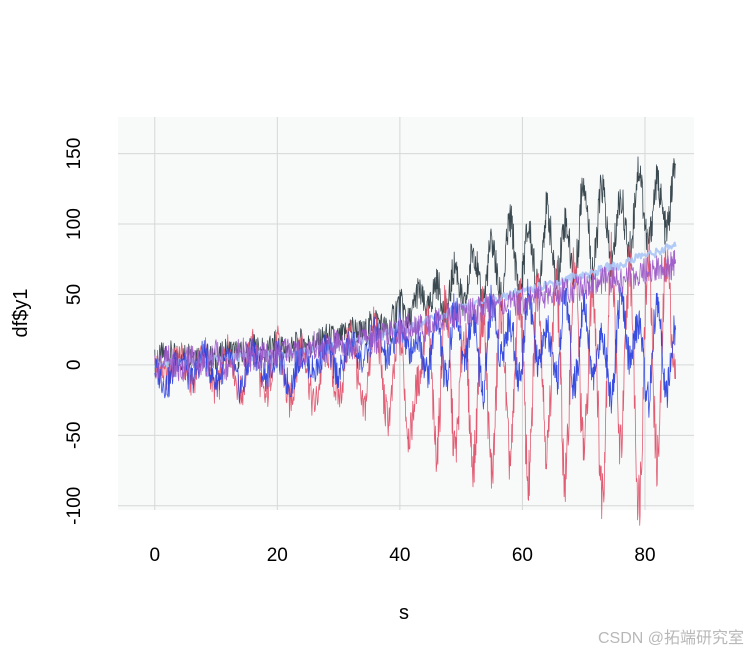 The height and width of the screenshot is (656, 754). What do you see at coordinates (21, 313) in the screenshot?
I see `y-axis-title: df$y1` at bounding box center [21, 313].